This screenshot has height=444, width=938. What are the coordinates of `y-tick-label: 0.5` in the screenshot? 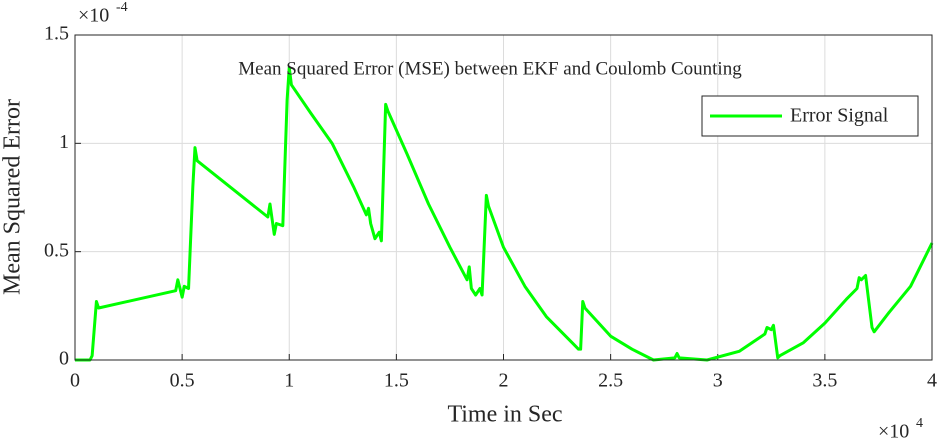 It's located at (56, 250).